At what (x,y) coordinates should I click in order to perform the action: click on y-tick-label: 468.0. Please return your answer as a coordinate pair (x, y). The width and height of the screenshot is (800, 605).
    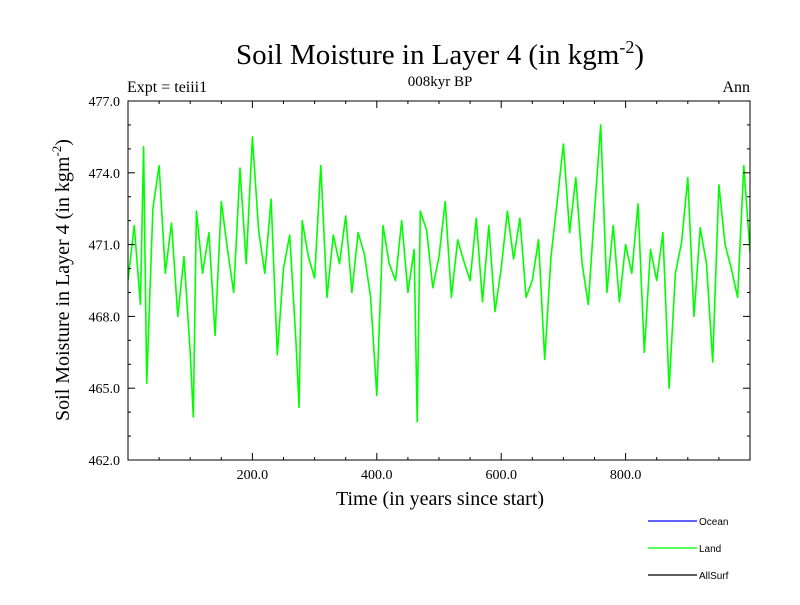
    Looking at the image, I should click on (105, 317).